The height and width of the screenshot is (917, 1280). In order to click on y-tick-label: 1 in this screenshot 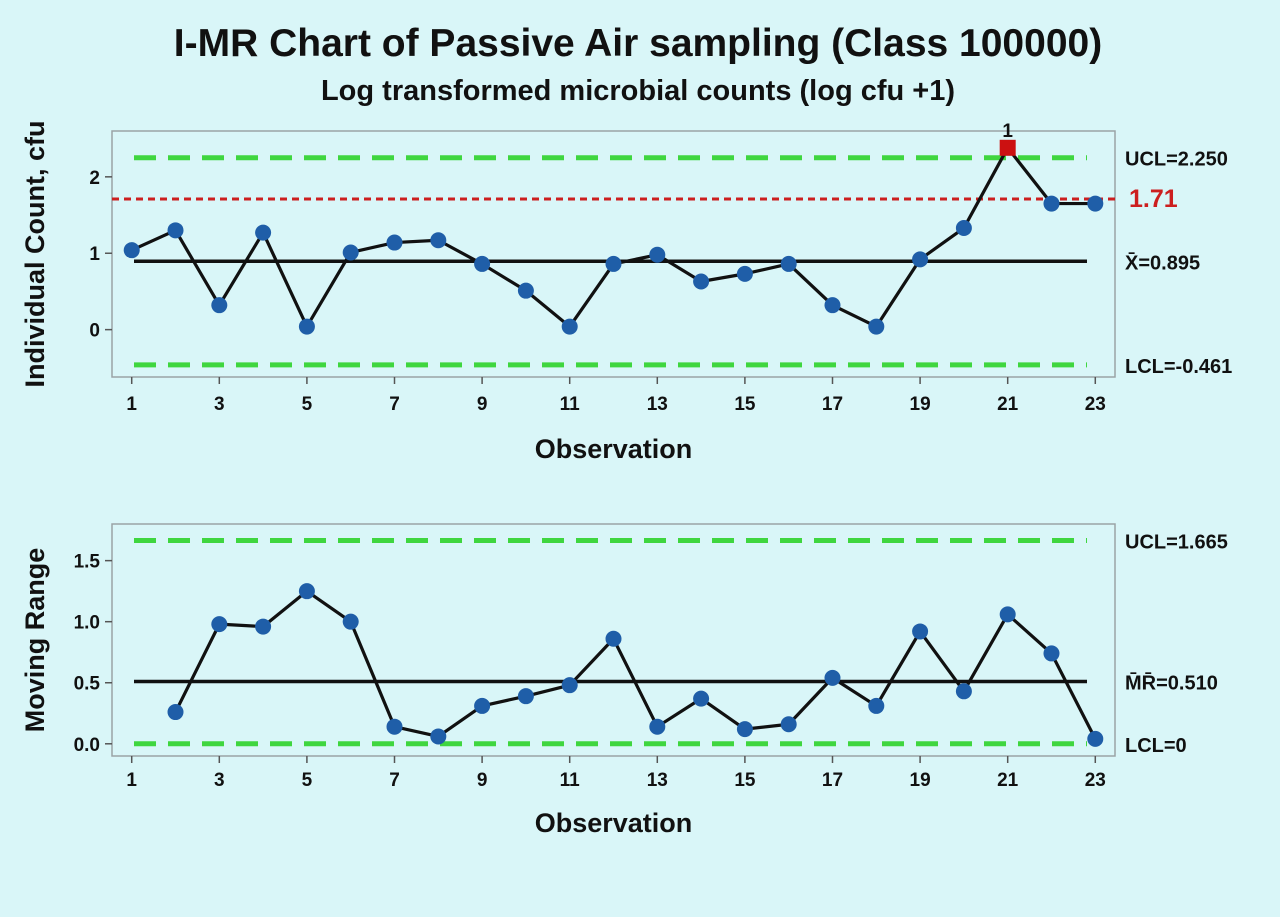, I will do `click(94, 254)`.